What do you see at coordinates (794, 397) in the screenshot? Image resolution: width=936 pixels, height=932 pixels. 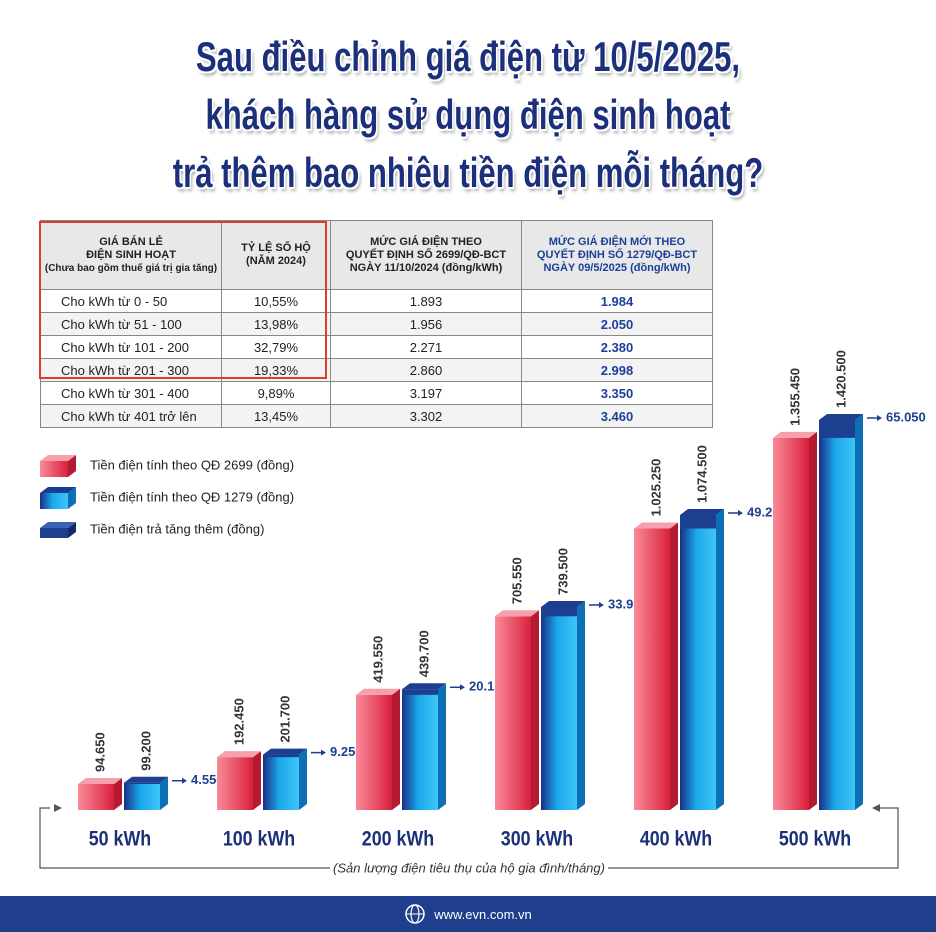 I see `value-label: 1.355.450` at bounding box center [794, 397].